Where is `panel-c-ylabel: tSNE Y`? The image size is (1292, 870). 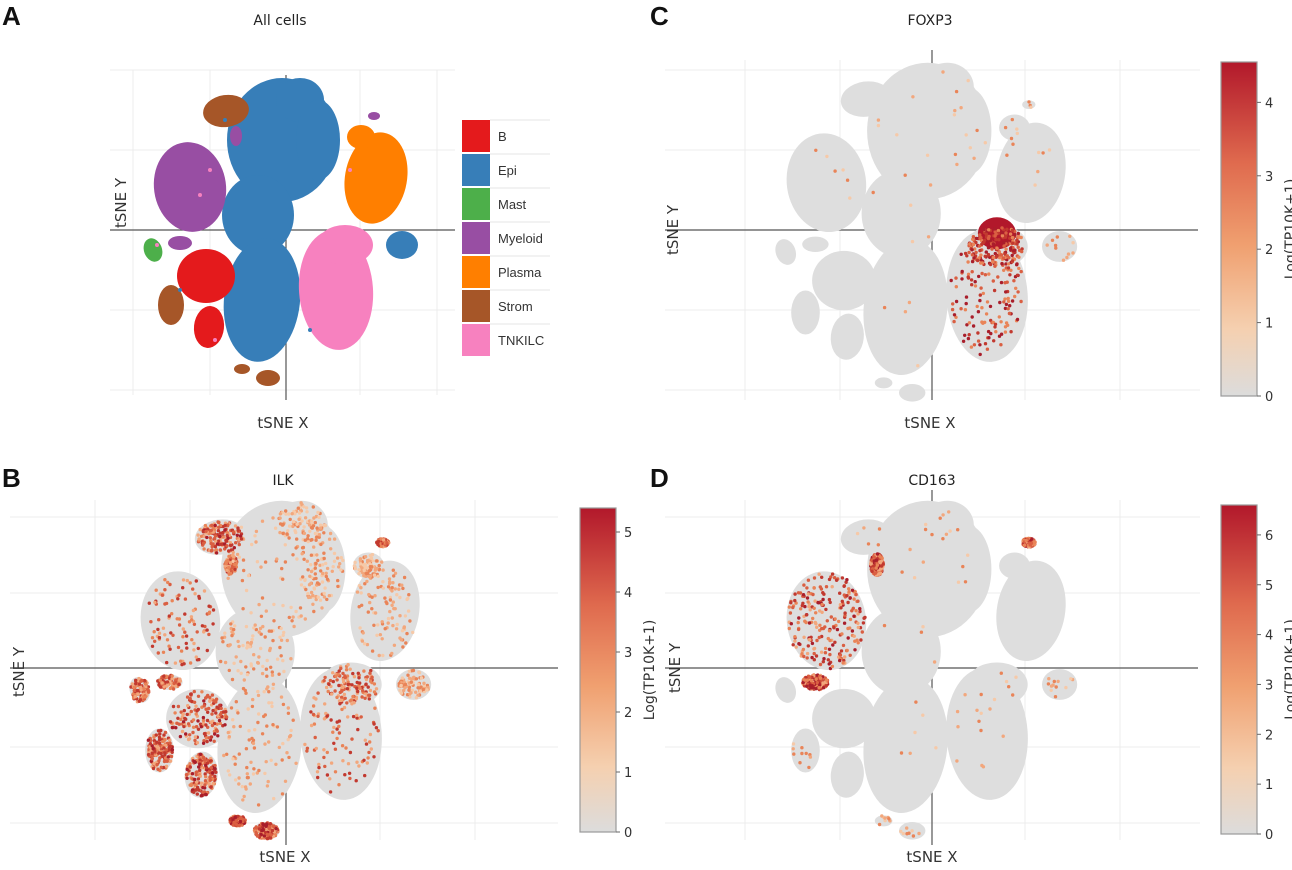
panel-c-ylabel: tSNE Y is located at coordinates (673, 229).